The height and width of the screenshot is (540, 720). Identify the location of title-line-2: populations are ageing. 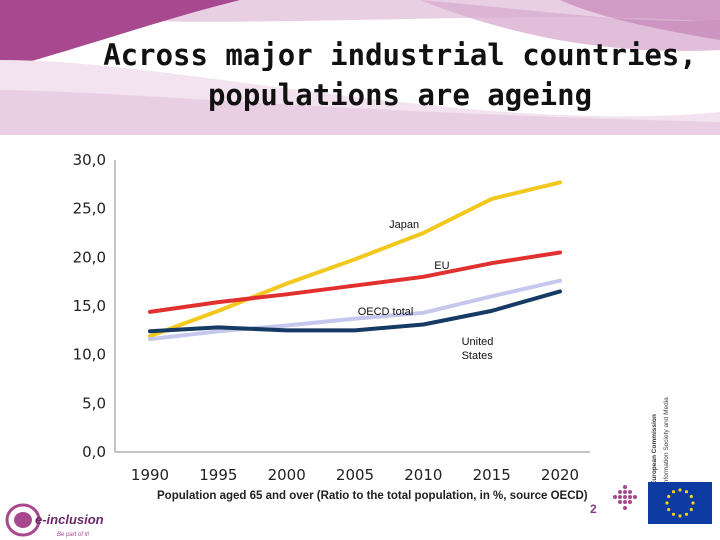
(400, 95).